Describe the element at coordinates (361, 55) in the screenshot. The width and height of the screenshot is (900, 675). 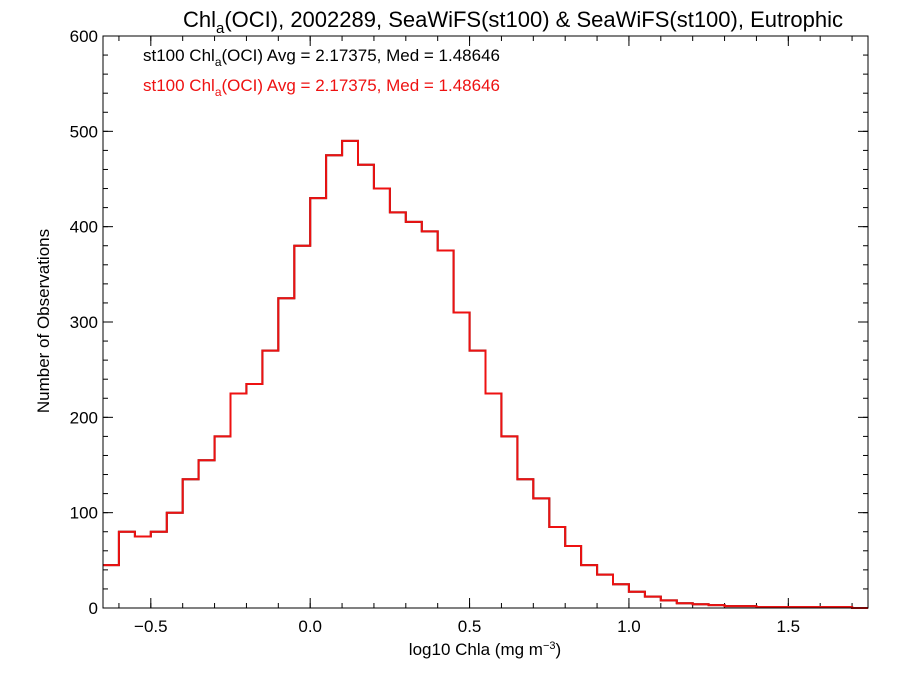
I see `annotation-black-post: (OCI) Avg = 2.17375, Med = 1.48646` at that location.